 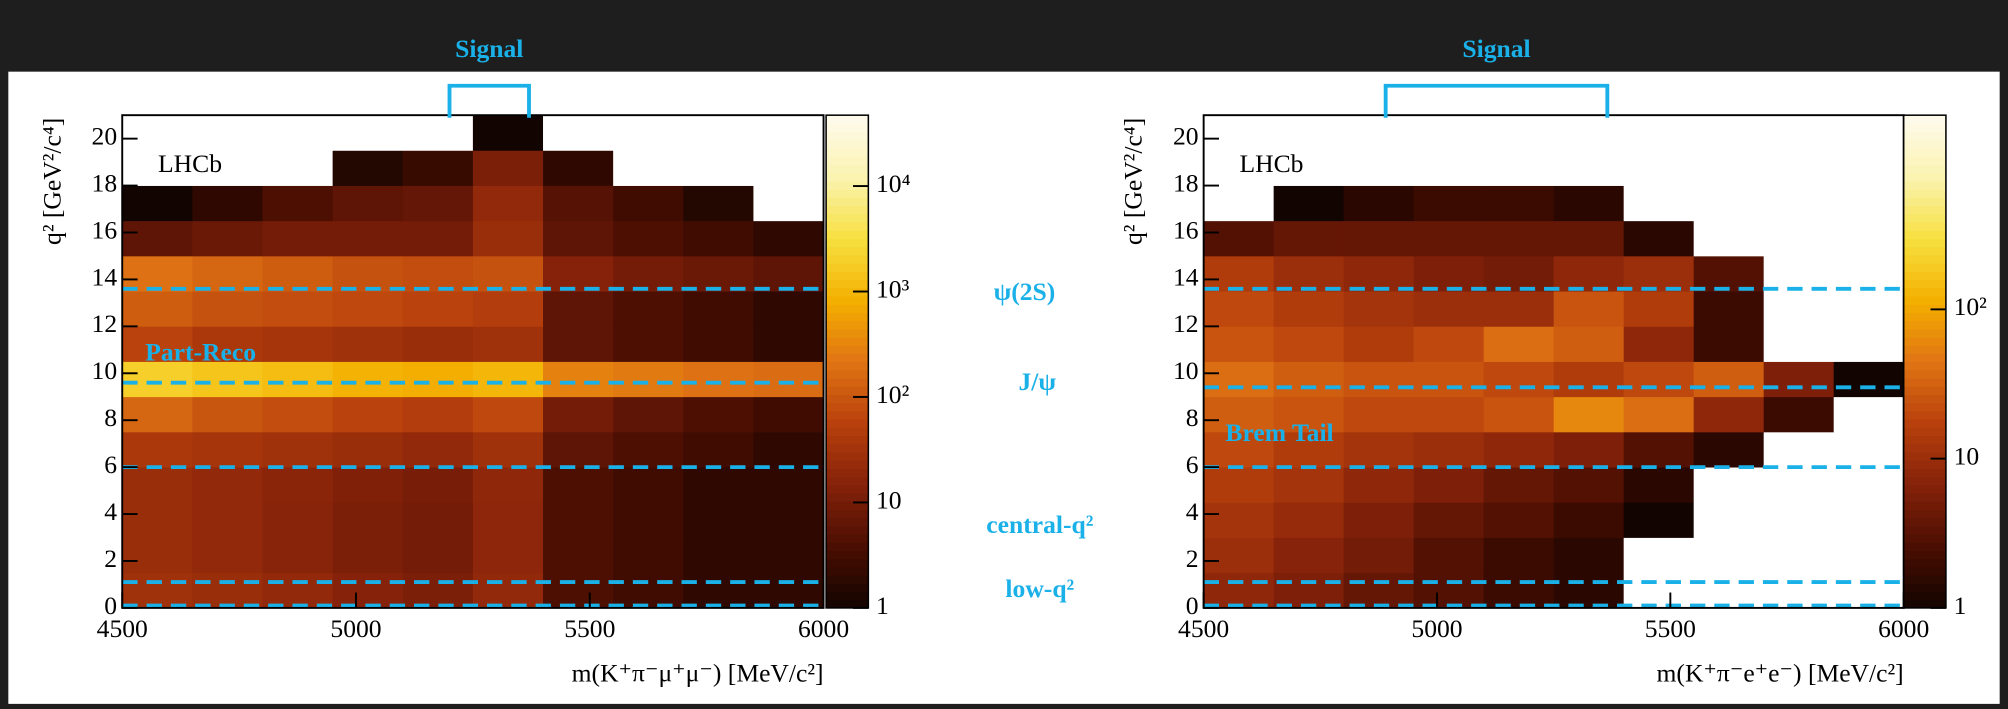 I want to click on x-tick-label: 4500, so click(x=122, y=628).